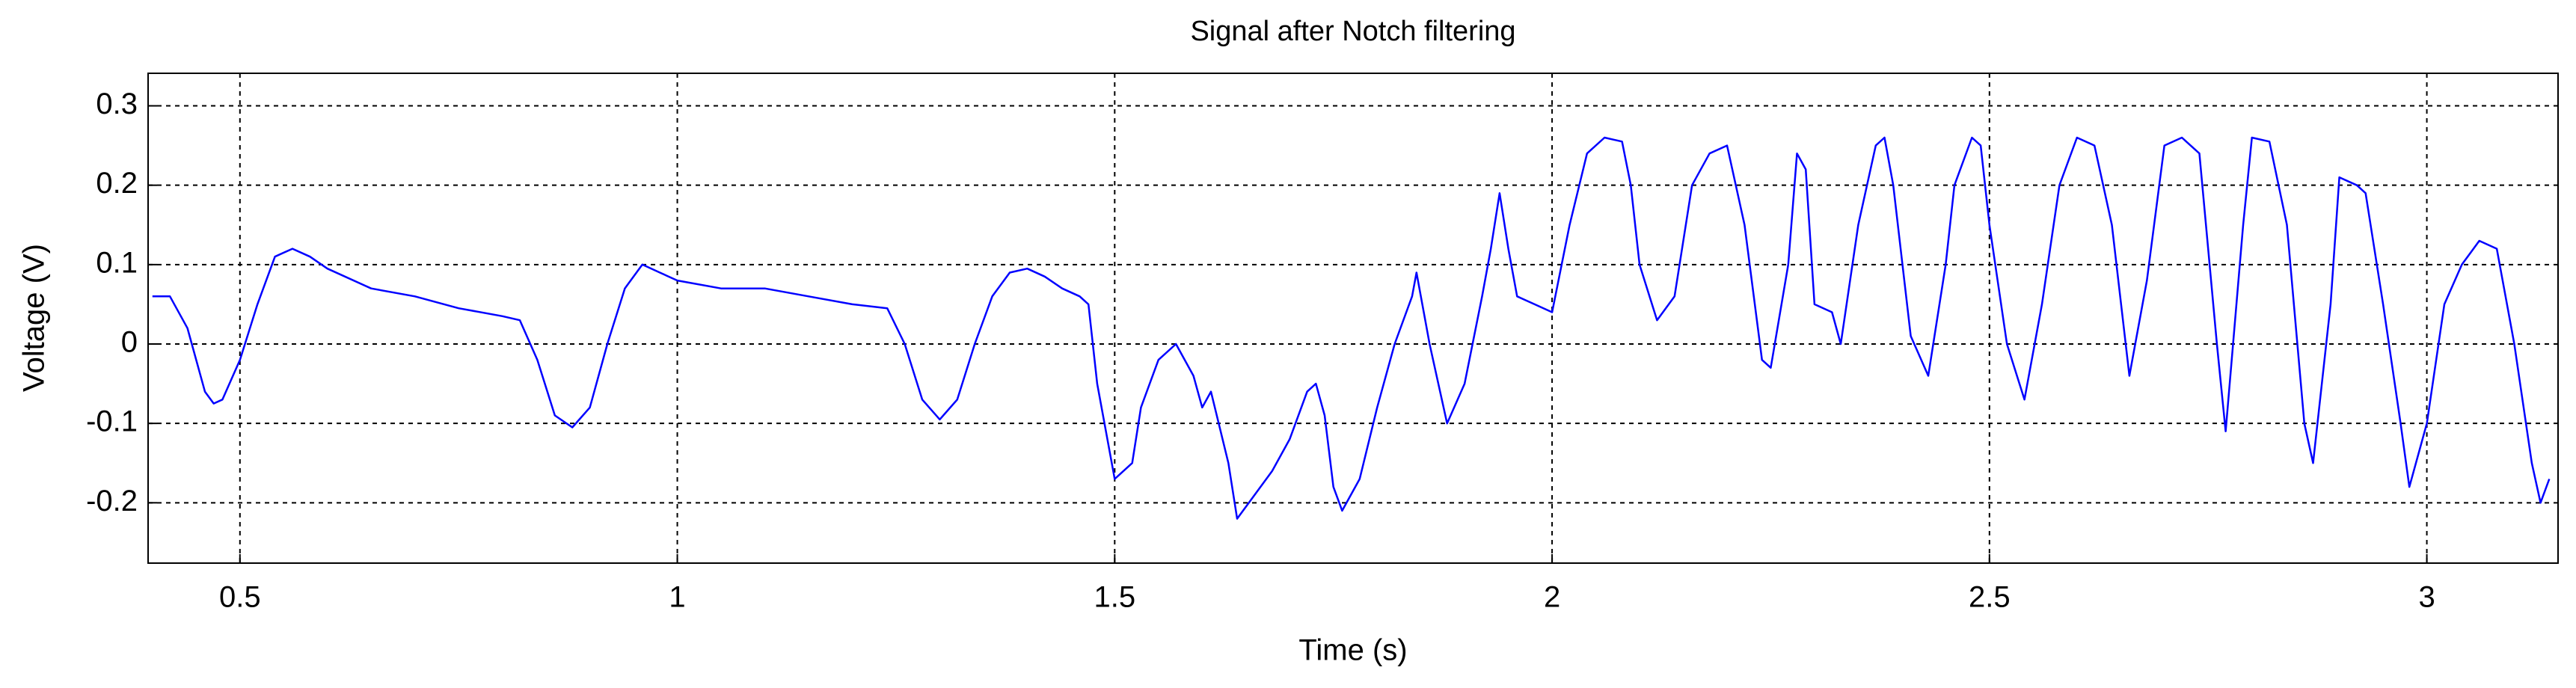  I want to click on y-tick-label: 0.3, so click(117, 103).